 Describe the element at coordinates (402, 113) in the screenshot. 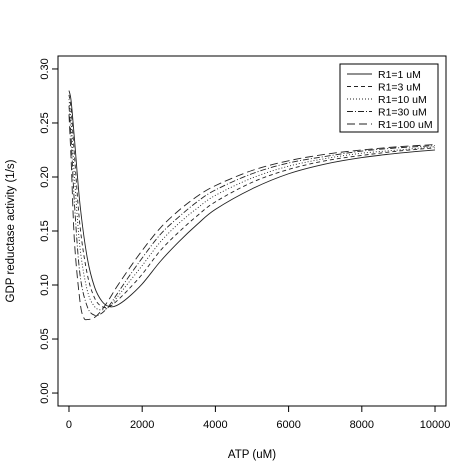

I see `legend-label: R1=30 uM` at that location.